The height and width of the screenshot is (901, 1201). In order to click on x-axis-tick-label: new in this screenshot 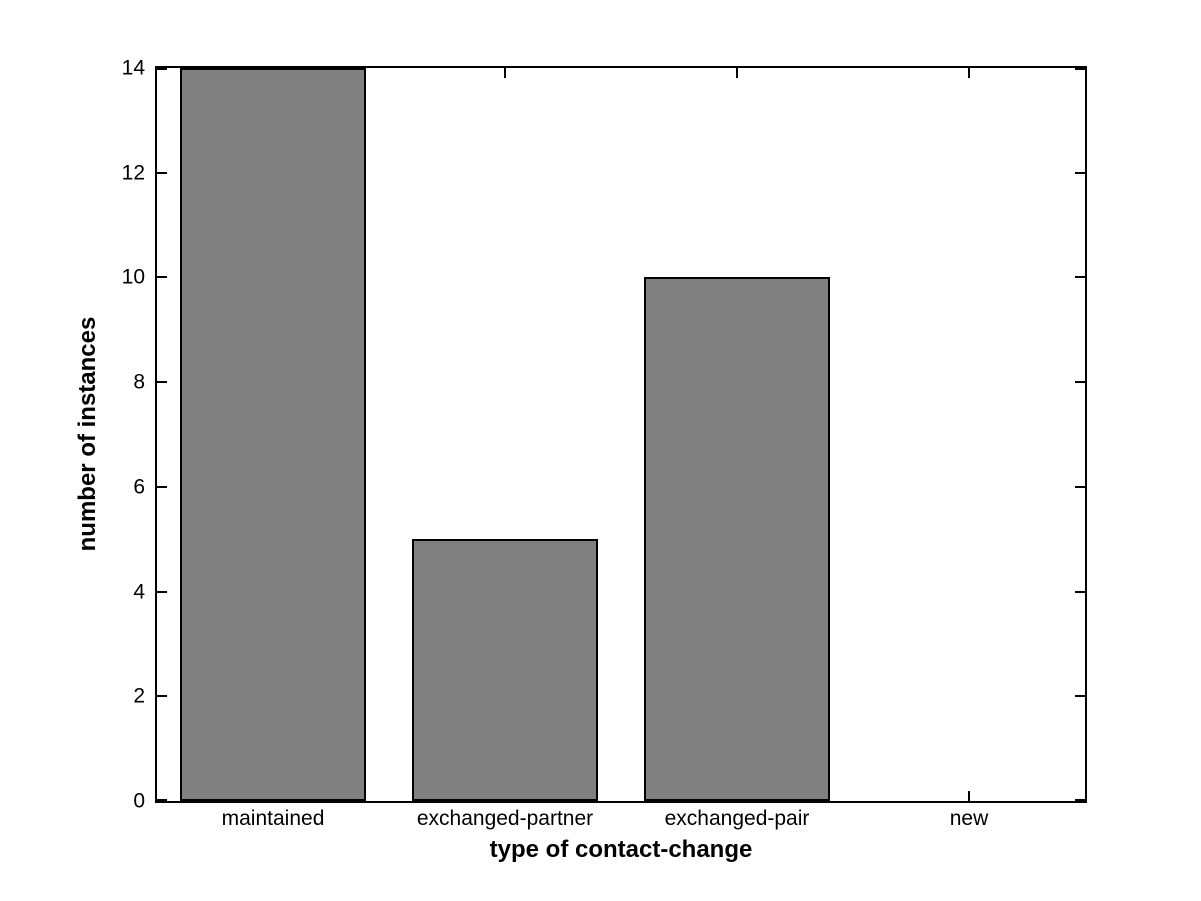, I will do `click(969, 818)`.